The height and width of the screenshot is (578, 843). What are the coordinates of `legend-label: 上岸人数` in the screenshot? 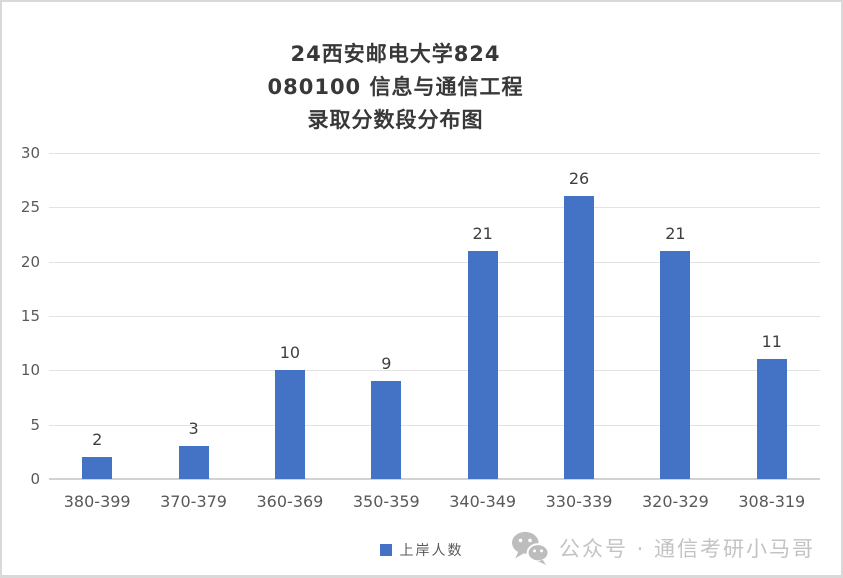 It's located at (431, 551).